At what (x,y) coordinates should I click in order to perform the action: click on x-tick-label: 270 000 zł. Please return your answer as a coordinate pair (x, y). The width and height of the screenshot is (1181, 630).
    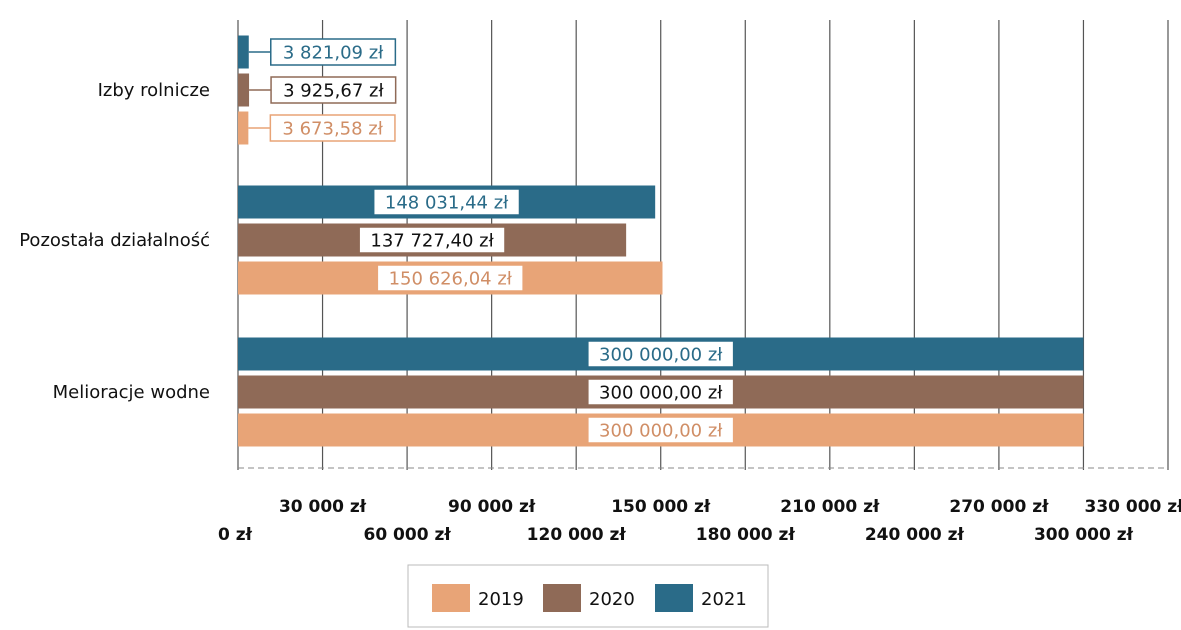
    Looking at the image, I should click on (999, 507).